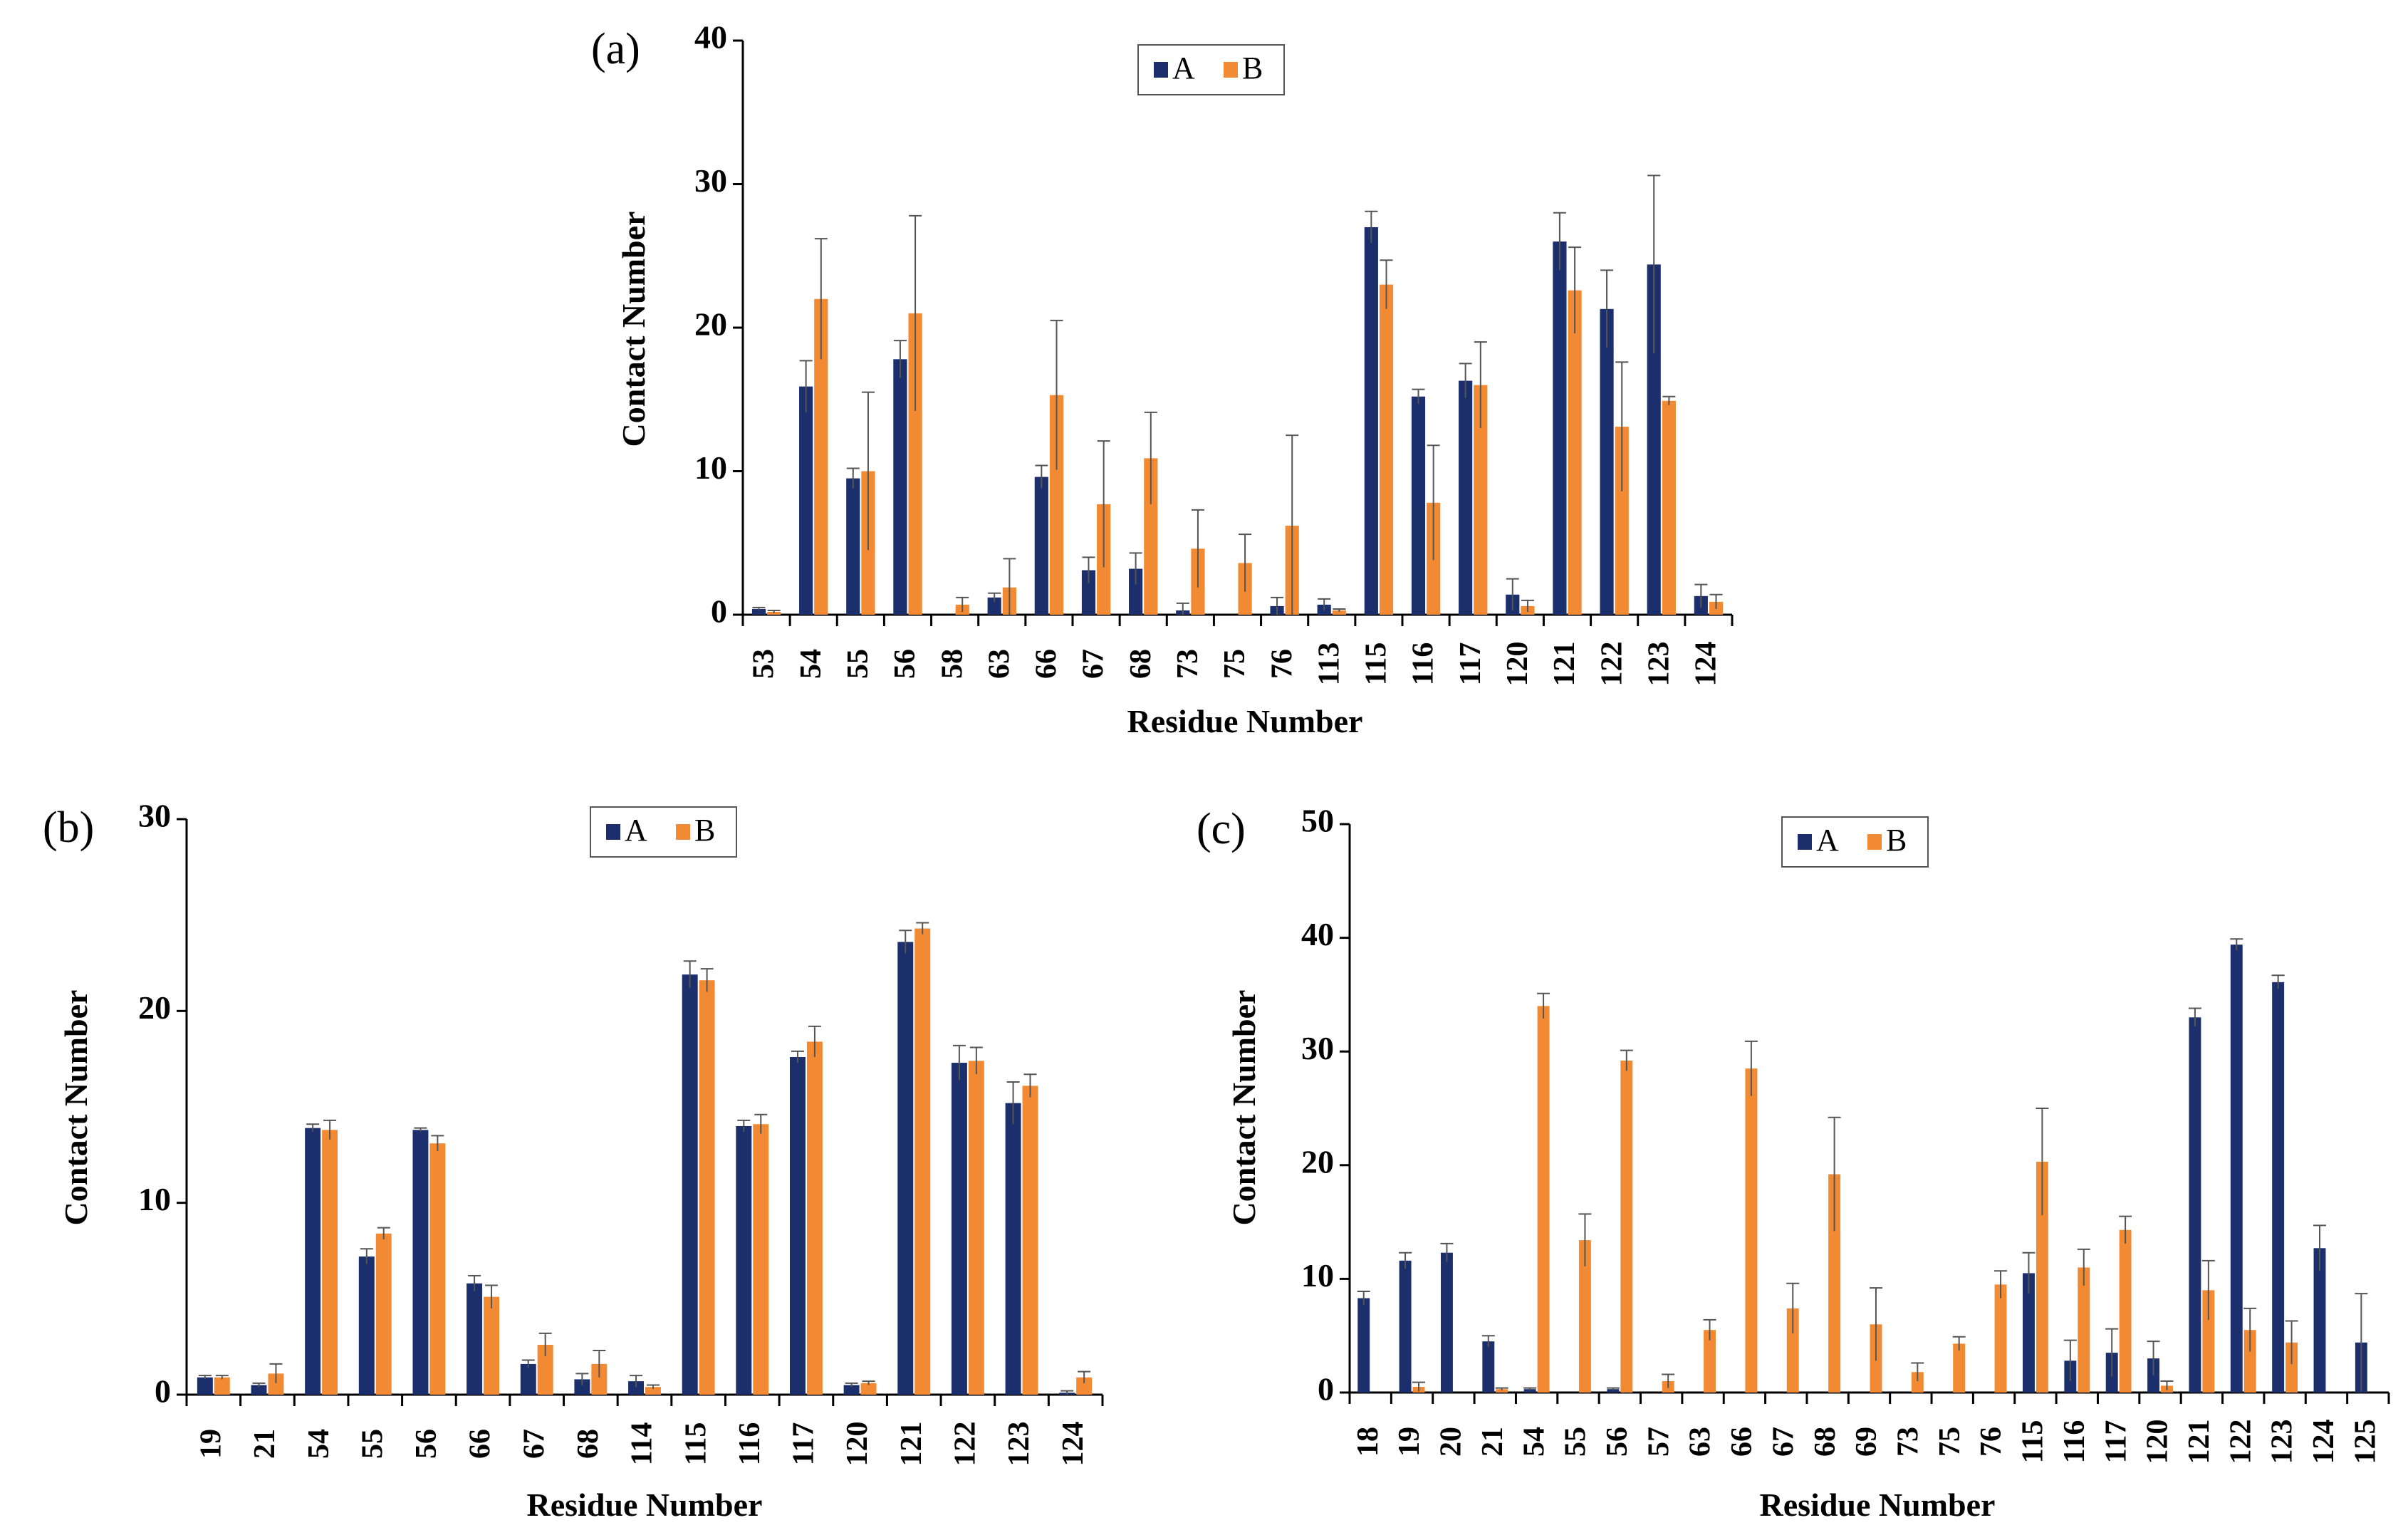  I want to click on y-tick-label: 0, so click(719, 611).